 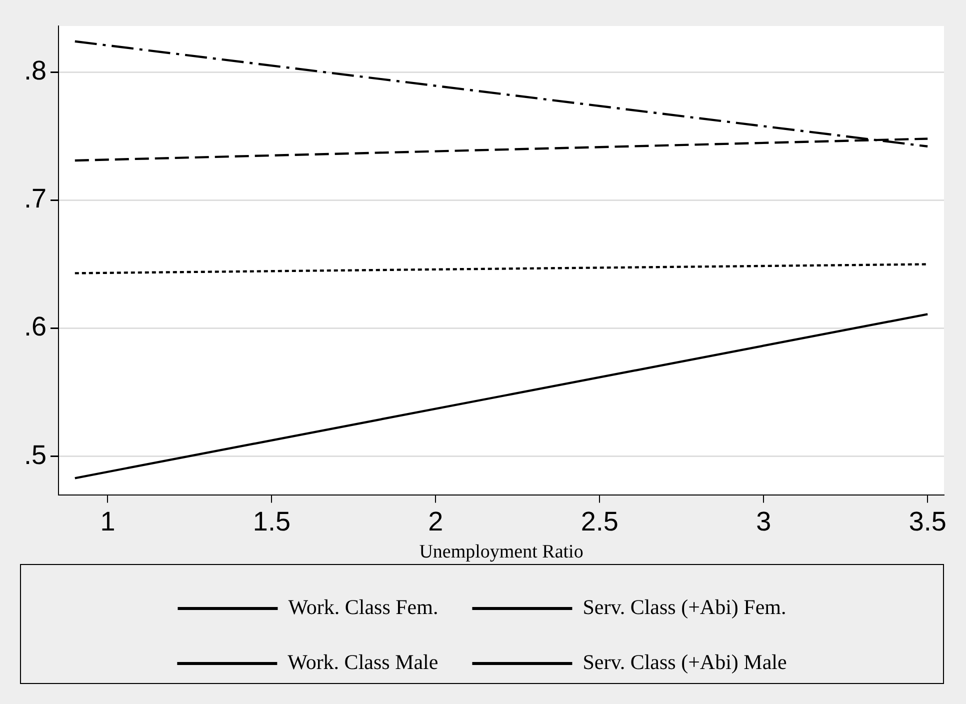 What do you see at coordinates (271, 521) in the screenshot?
I see `x-tick-label: 1.5` at bounding box center [271, 521].